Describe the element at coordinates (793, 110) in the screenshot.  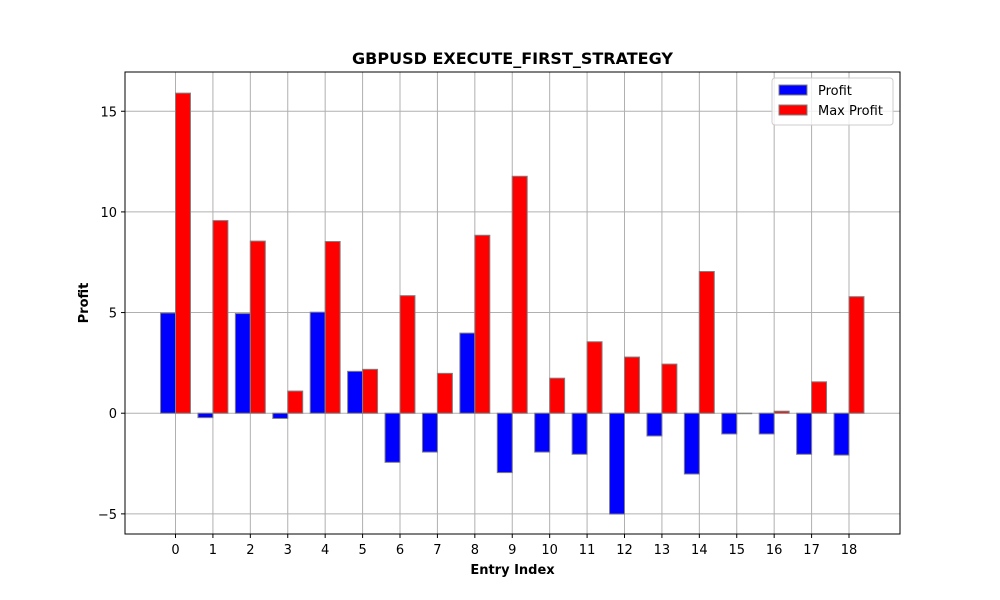
I see `legend-swatch-max-profit` at that location.